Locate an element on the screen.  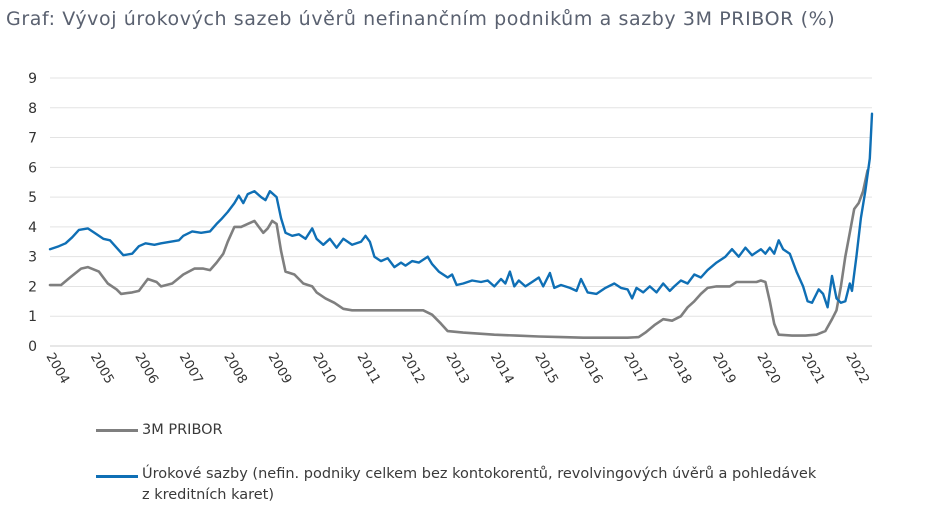
legend-label-pribor: 3M PRIBOR is located at coordinates (182, 430).